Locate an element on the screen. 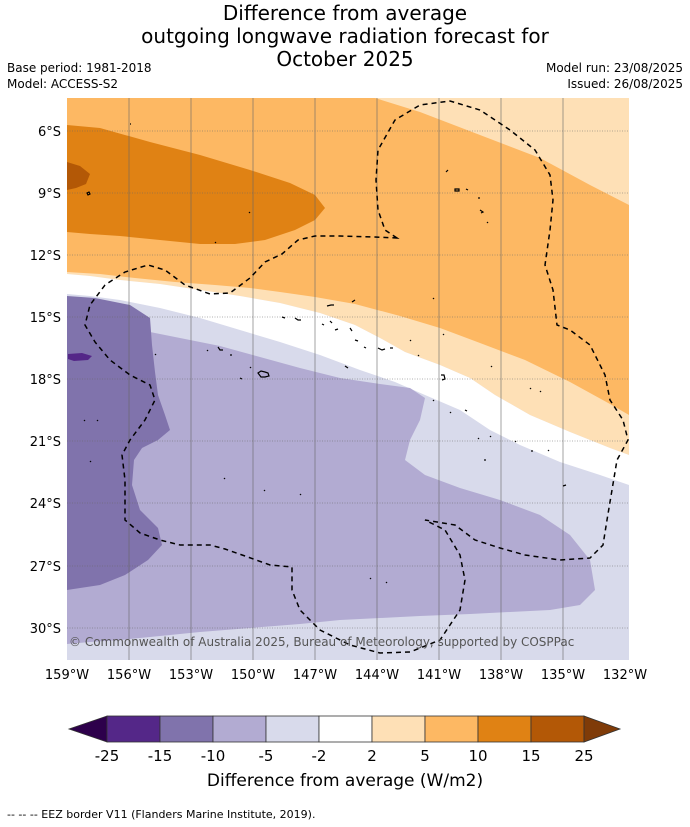 The height and width of the screenshot is (827, 690). issued-date: Issued: 26/08/2025 is located at coordinates (625, 84).